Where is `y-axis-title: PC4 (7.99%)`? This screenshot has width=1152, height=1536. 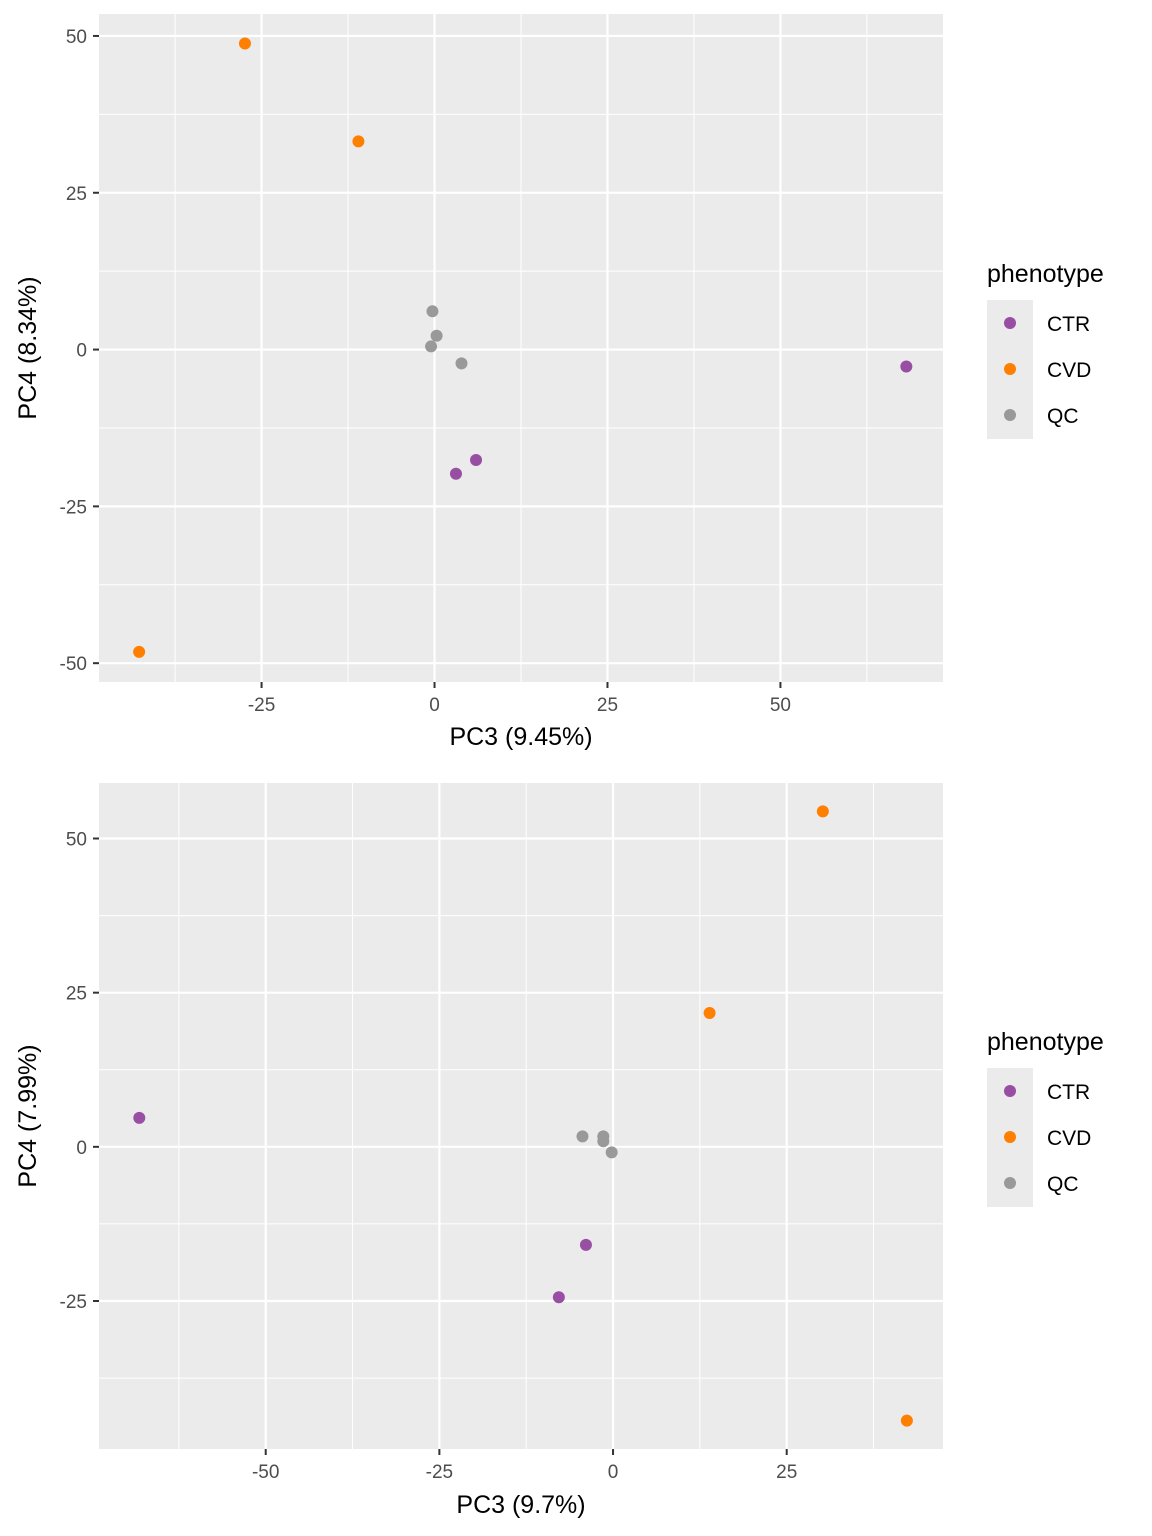 y-axis-title: PC4 (7.99%) is located at coordinates (28, 1115).